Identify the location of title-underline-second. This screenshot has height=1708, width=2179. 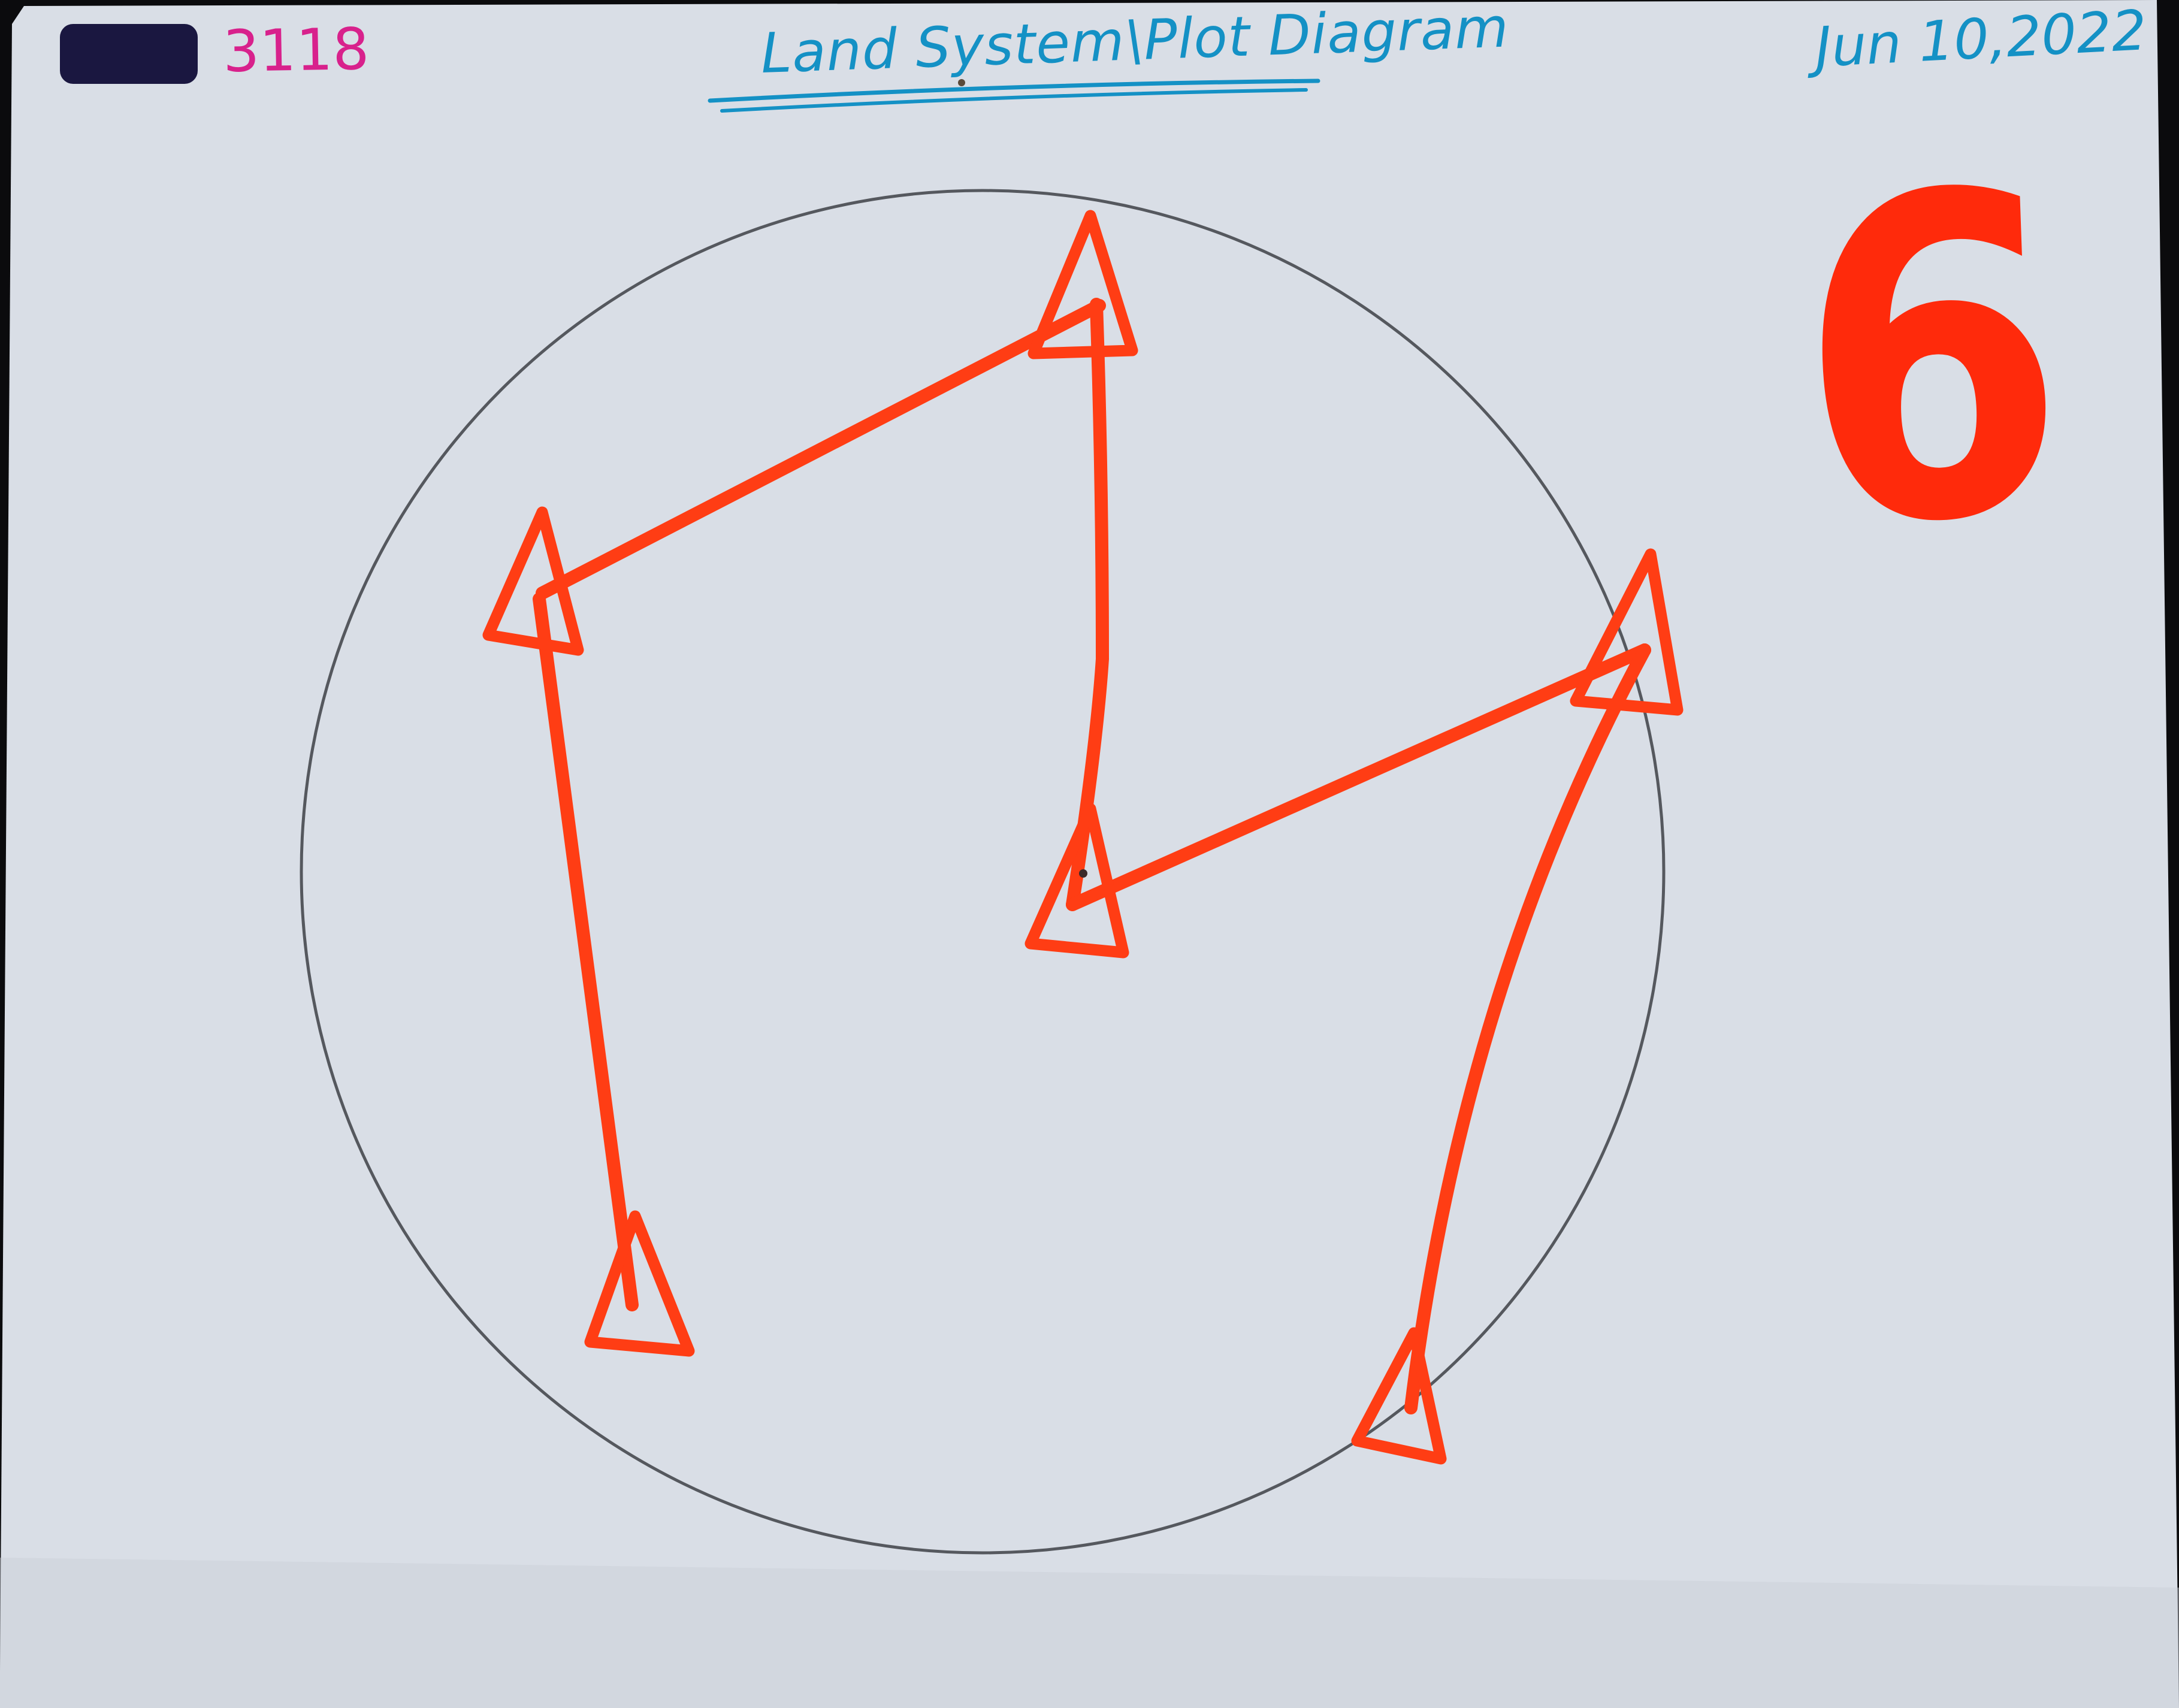
(1014, 101).